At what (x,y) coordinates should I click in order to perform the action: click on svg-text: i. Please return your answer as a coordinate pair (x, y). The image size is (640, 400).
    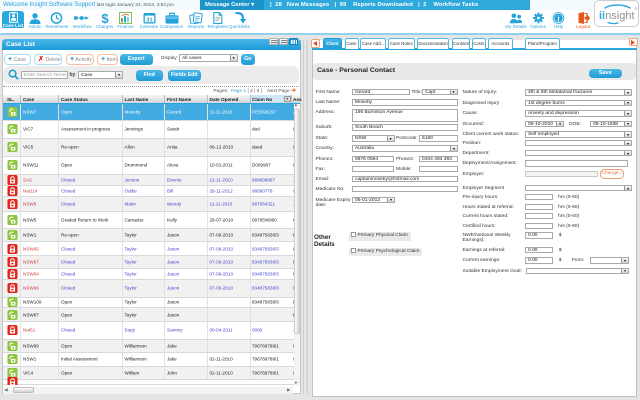
    Looking at the image, I should click on (558, 18).